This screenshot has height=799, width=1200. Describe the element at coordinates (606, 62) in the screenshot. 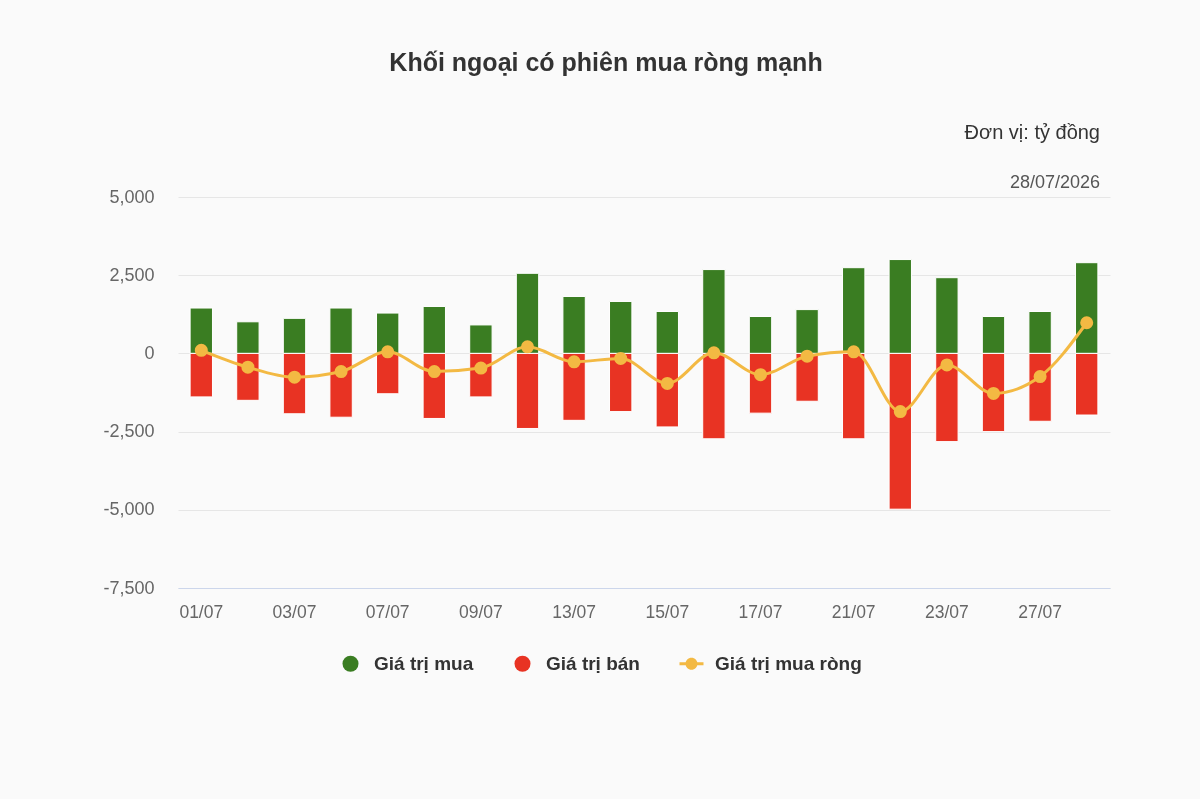

I see `chart-title: Khối ngoại có phiên mua ròng mạnh` at that location.